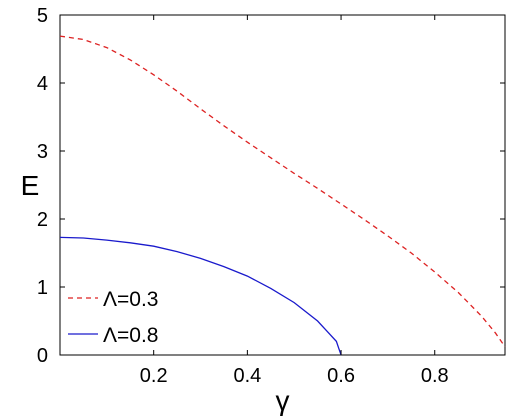 Image resolution: width=512 pixels, height=418 pixels. What do you see at coordinates (283, 400) in the screenshot?
I see `x-axis-label: γ` at bounding box center [283, 400].